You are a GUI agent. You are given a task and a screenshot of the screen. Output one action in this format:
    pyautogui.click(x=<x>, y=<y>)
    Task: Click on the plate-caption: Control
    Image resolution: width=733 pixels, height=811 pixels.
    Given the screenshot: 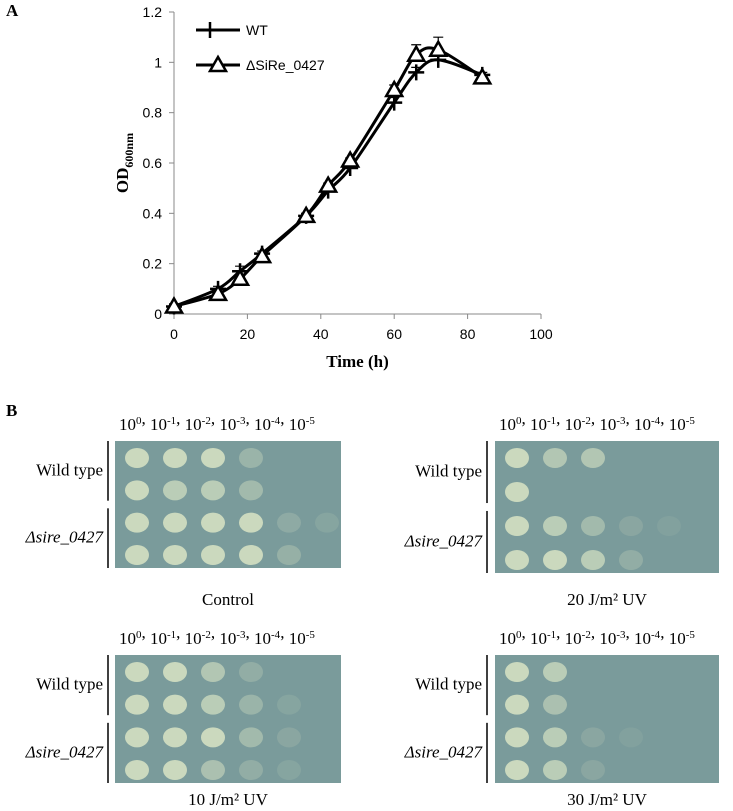 What is the action you would take?
    pyautogui.click(x=228, y=599)
    